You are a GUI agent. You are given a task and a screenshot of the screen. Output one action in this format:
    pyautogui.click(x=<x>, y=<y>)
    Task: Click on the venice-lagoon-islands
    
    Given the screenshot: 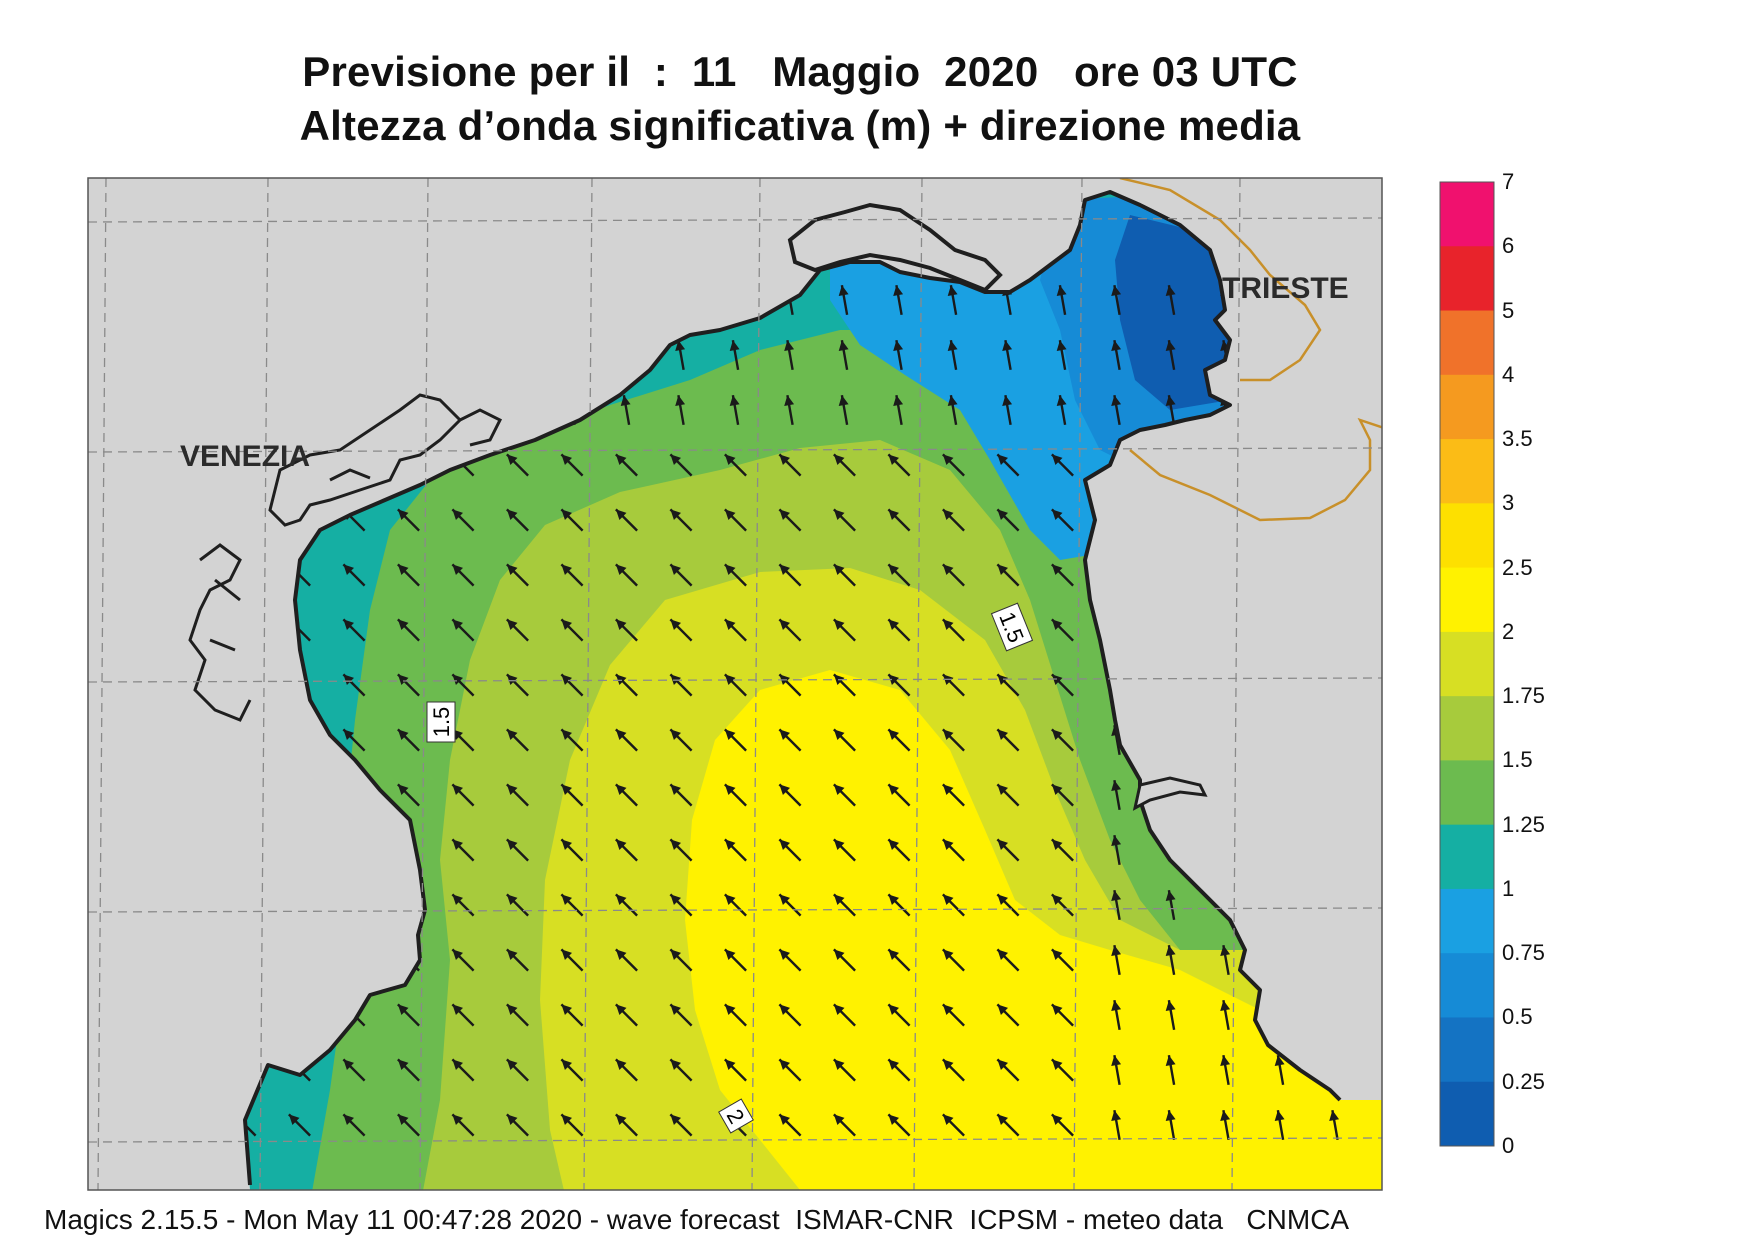 What is the action you would take?
    pyautogui.click(x=365, y=460)
    